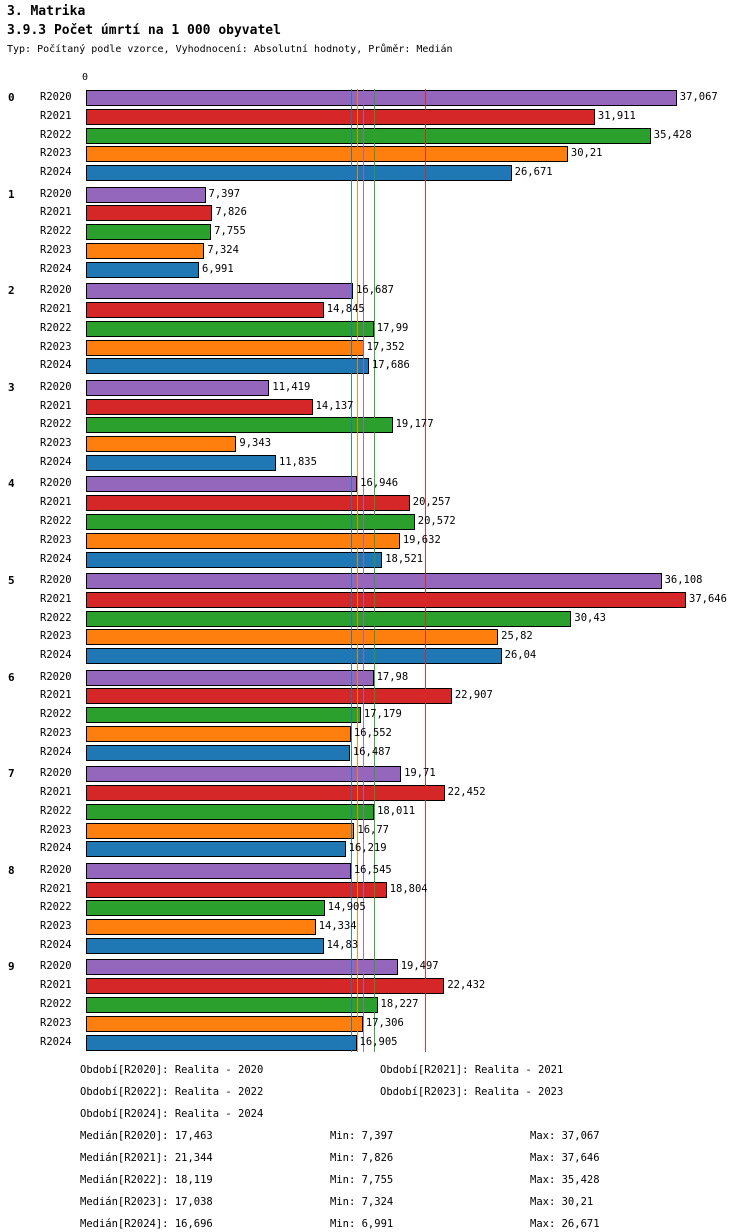 Image resolution: width=750 pixels, height=1232 pixels. I want to click on bar-6-r2024, so click(218, 752).